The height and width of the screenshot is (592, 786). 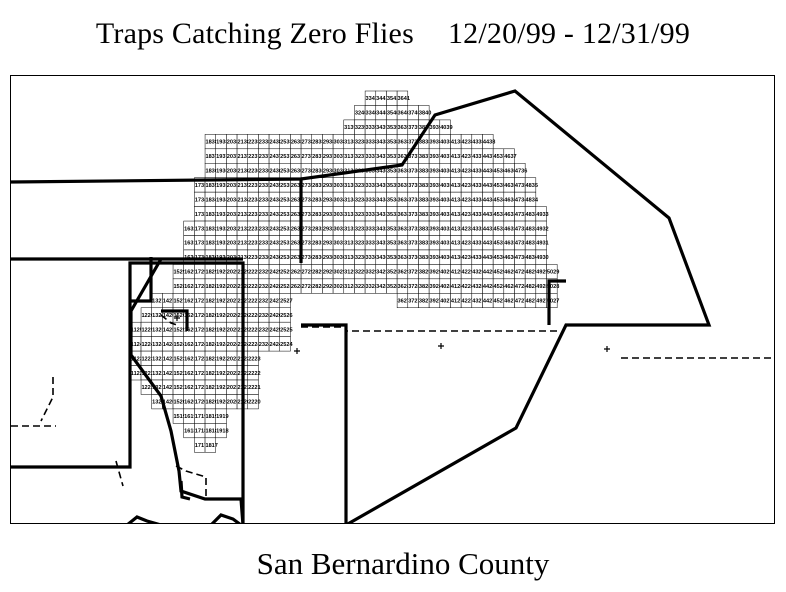 What do you see at coordinates (169, 359) in the screenshot?
I see `trap-cell-label: 1423` at bounding box center [169, 359].